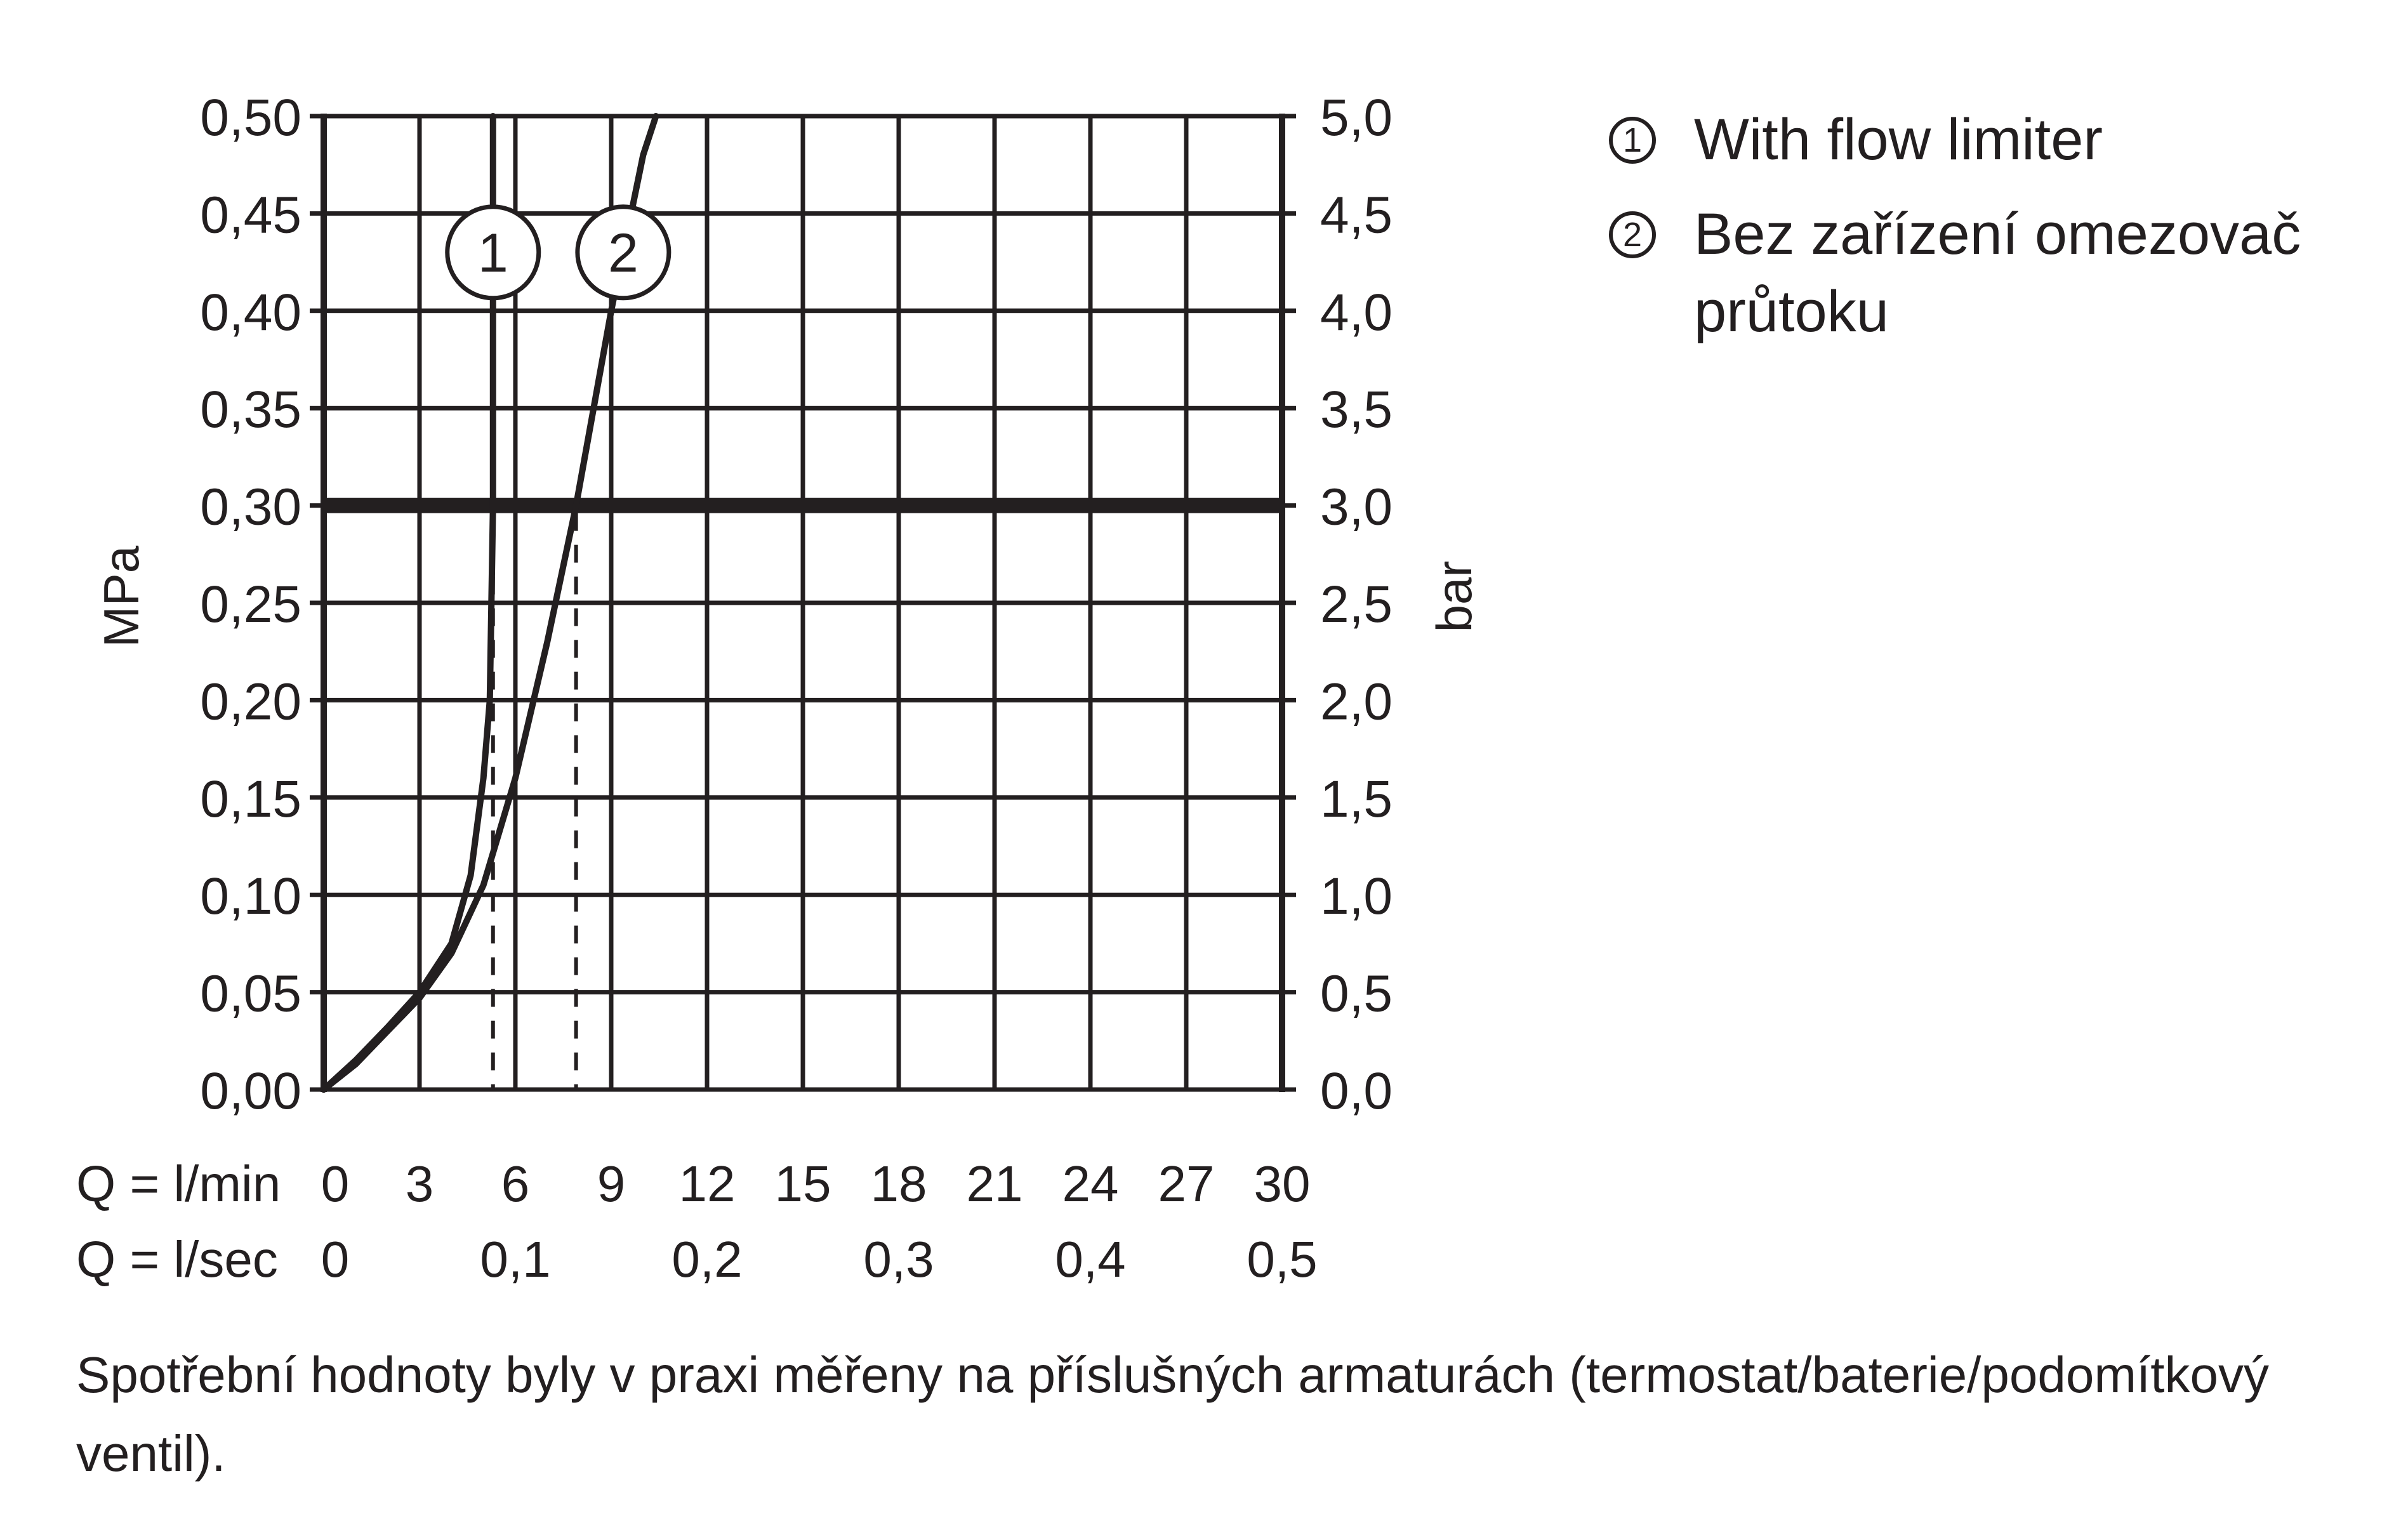 Image resolution: width=2408 pixels, height=1535 pixels. I want to click on legend-text-2: Bez zařízení omezovač průtoku, so click(1997, 273).